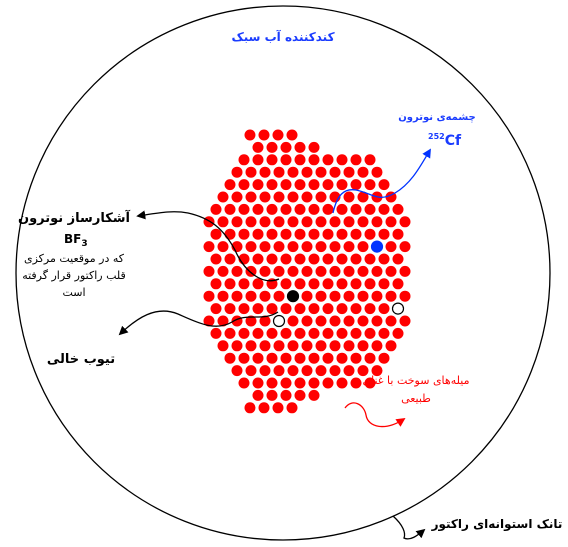 The image size is (568, 547). What do you see at coordinates (74, 258) in the screenshot?
I see `detector-desc-line1: که در موقعیت مرکزی` at bounding box center [74, 258].